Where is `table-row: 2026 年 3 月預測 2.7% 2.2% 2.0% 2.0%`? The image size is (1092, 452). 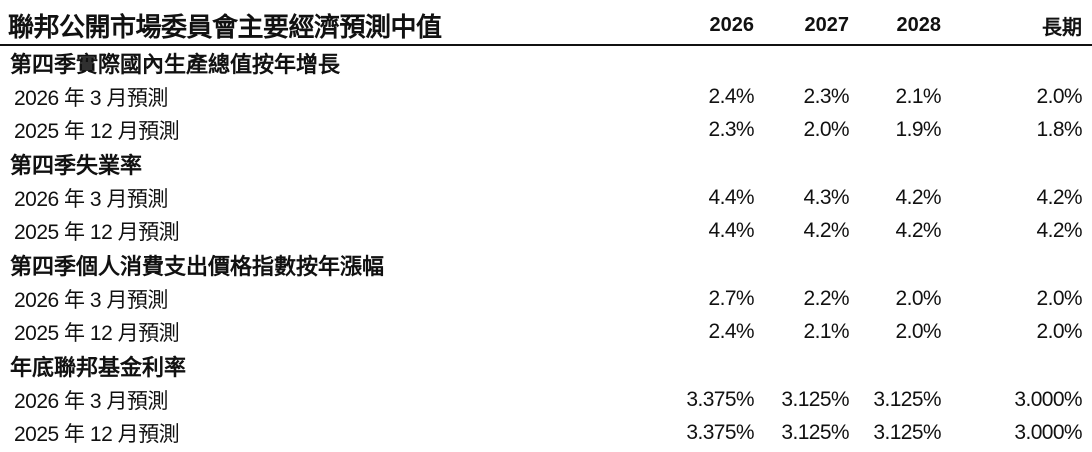 table-row: 2026 年 3 月預測 2.7% 2.2% 2.0% 2.0% is located at coordinates (546, 299).